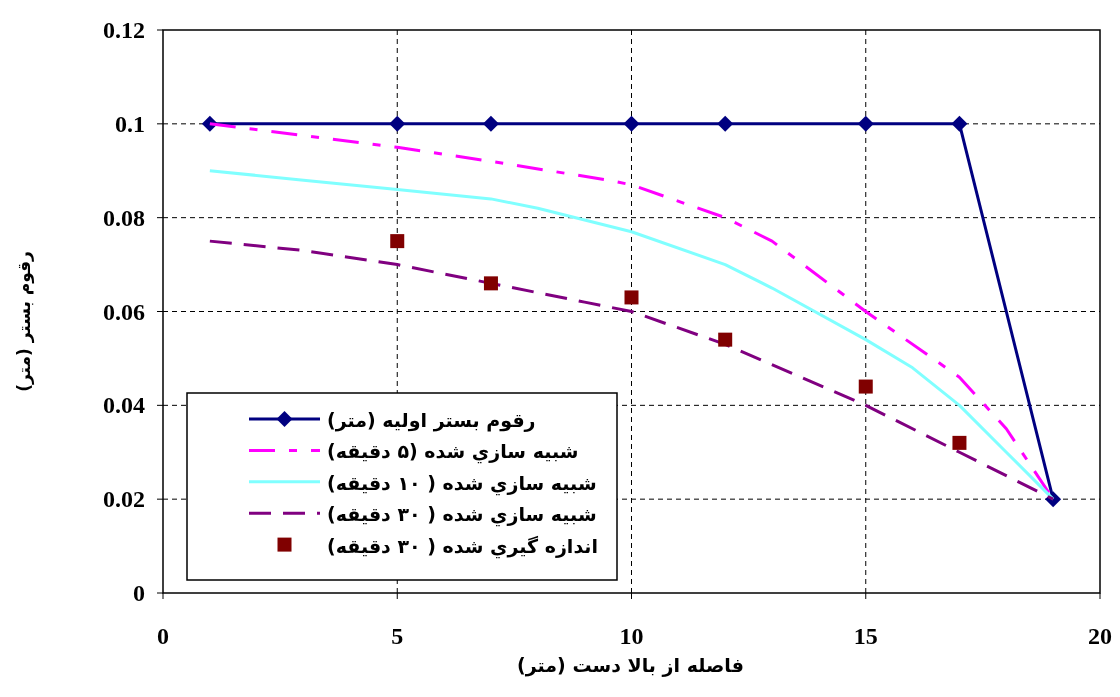  I want to click on y-tick-label: 0.04, so click(124, 405).